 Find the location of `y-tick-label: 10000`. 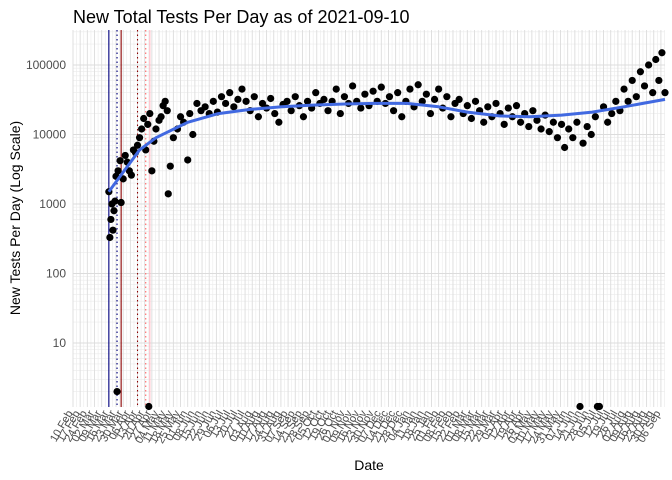

y-tick-label: 10000 is located at coordinates (50, 135).